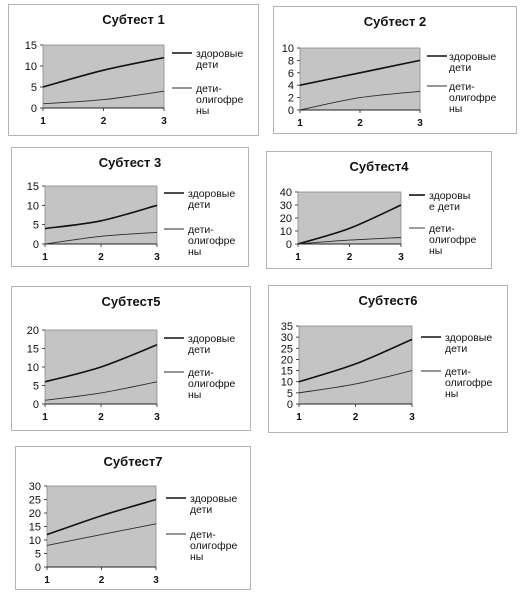  I want to click on chart-title: Субтест 2, so click(395, 21).